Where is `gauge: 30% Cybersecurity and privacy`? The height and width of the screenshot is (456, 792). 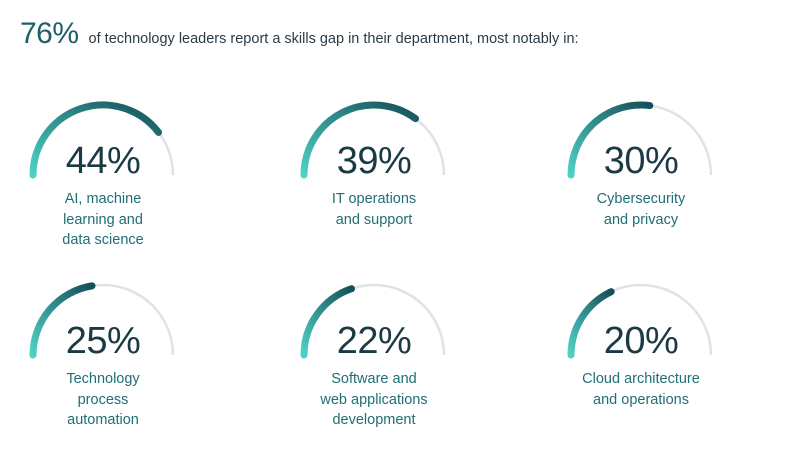 gauge: 30% Cybersecurity and privacy is located at coordinates (641, 187).